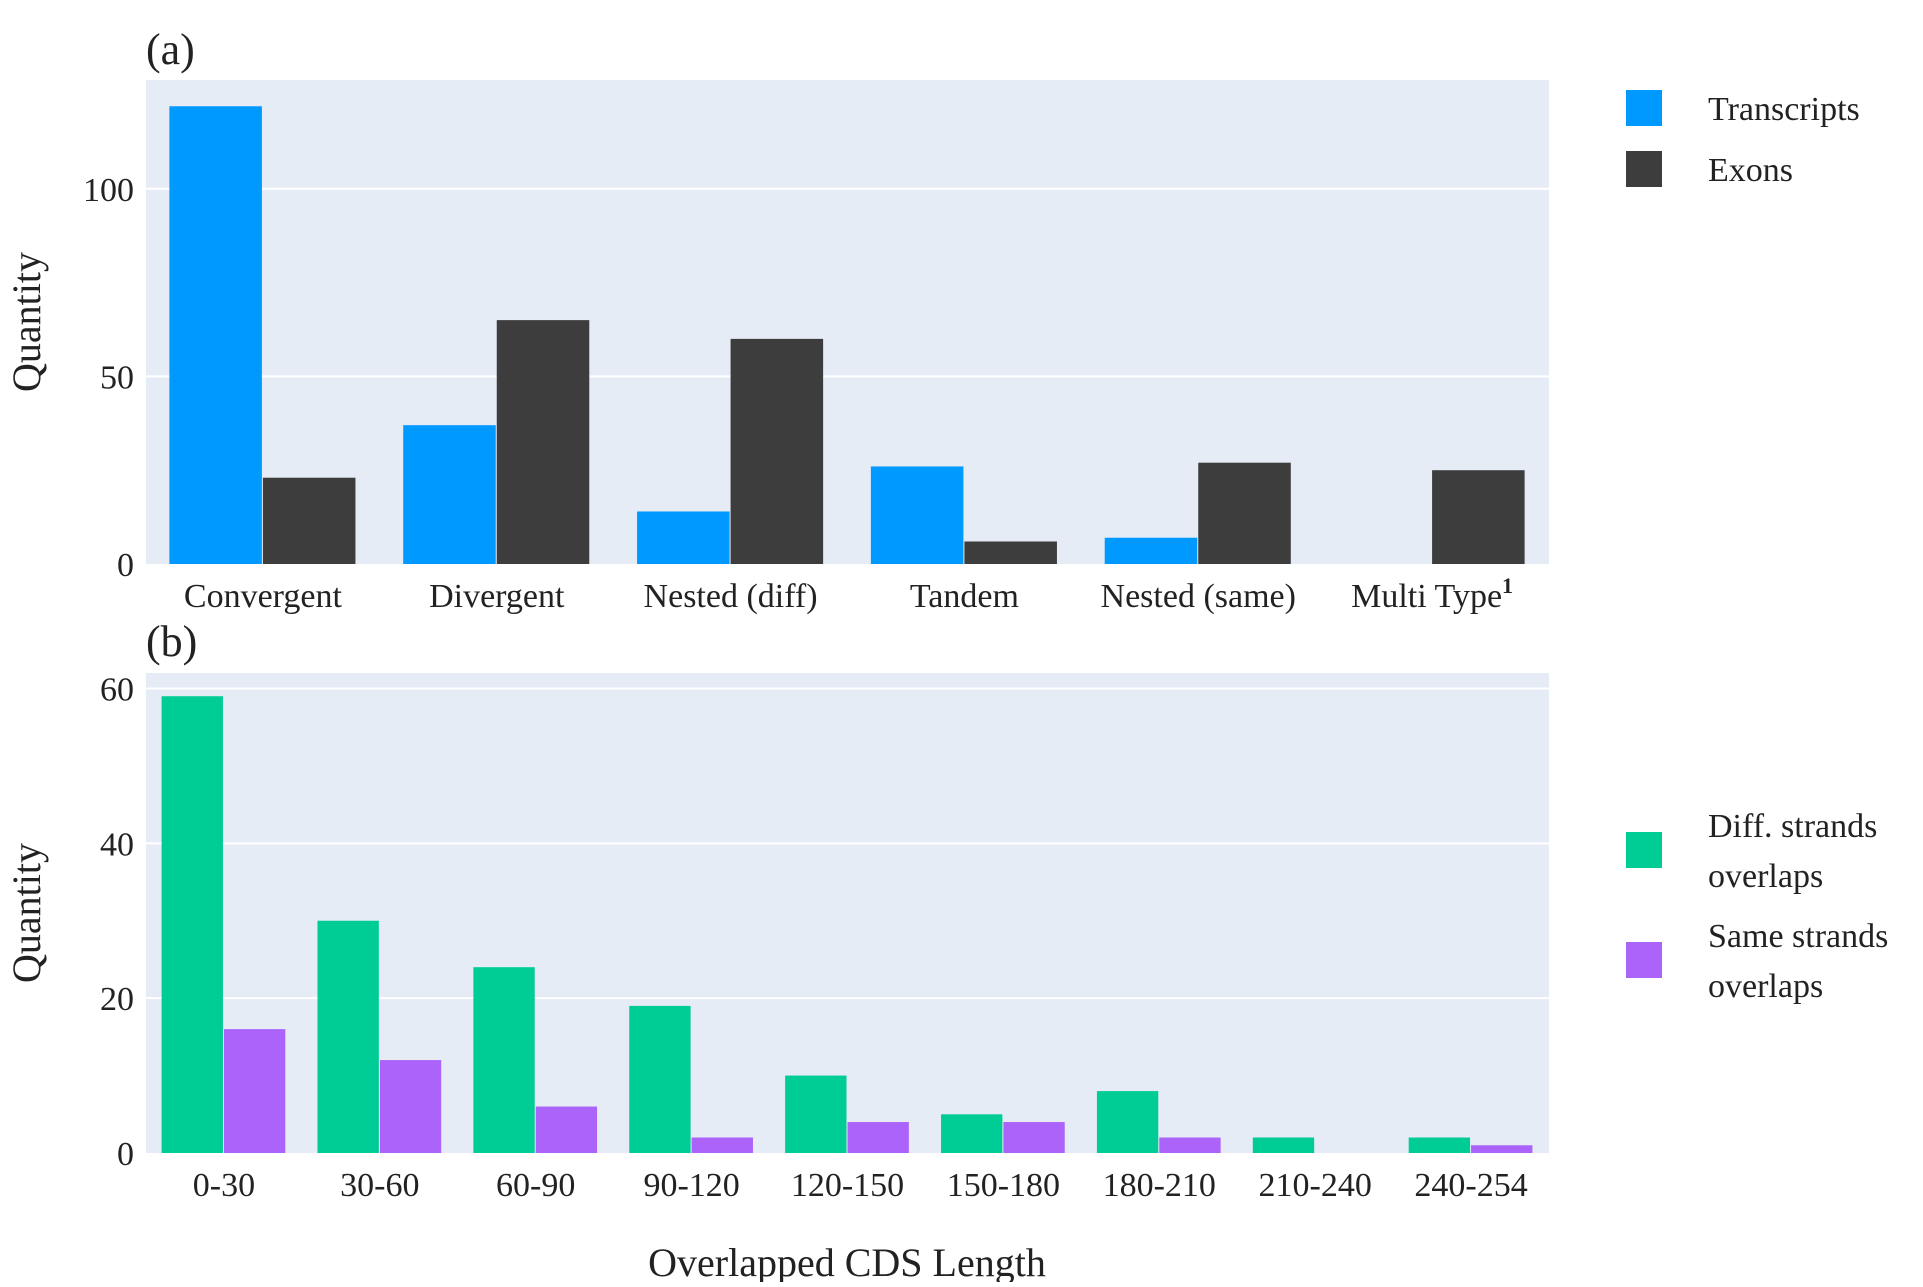 The image size is (1923, 1287). What do you see at coordinates (1743, 139) in the screenshot?
I see `panel-a-legend: Transcripts Exons` at bounding box center [1743, 139].